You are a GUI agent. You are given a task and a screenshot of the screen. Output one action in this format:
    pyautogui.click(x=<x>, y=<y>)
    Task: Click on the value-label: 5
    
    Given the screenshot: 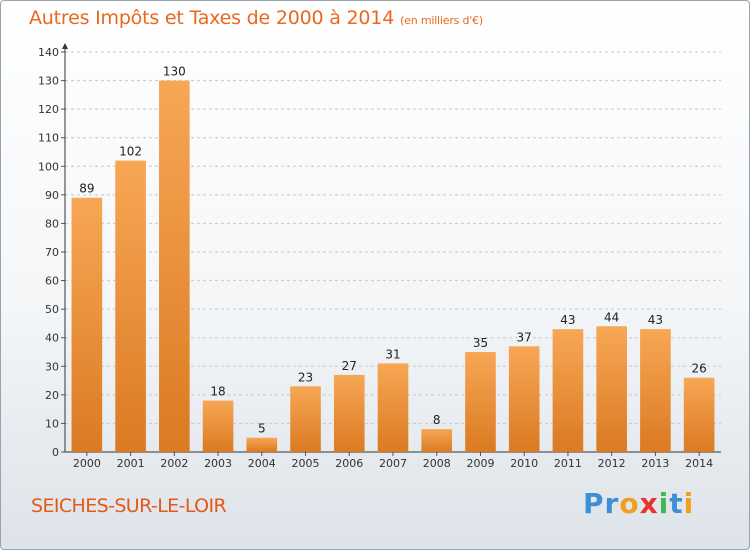 What is the action you would take?
    pyautogui.click(x=262, y=429)
    